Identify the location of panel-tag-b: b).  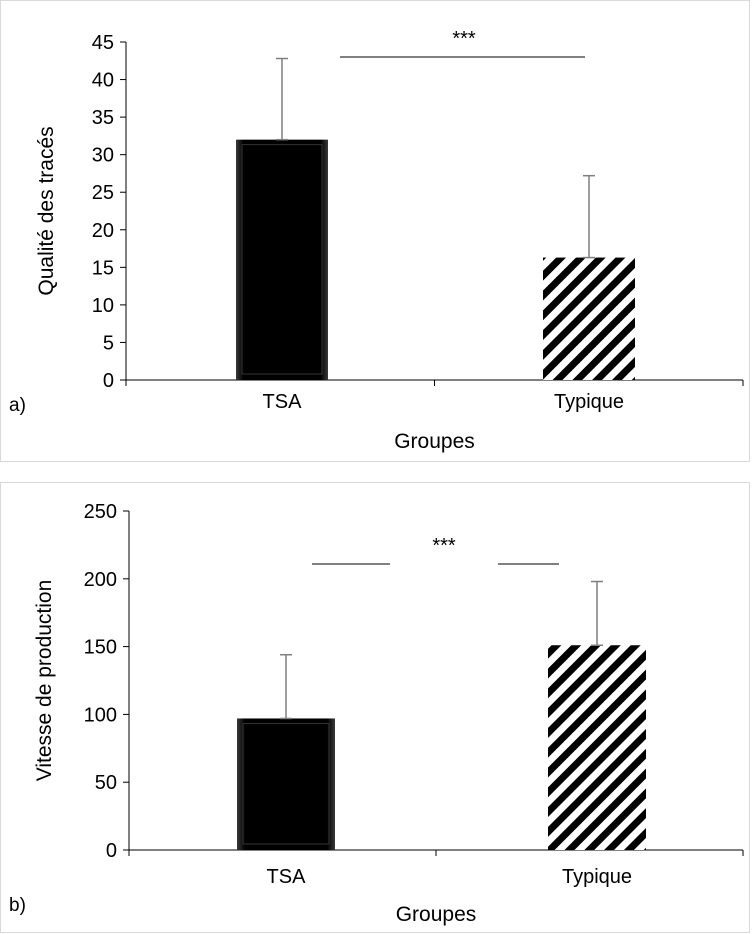
(17, 905).